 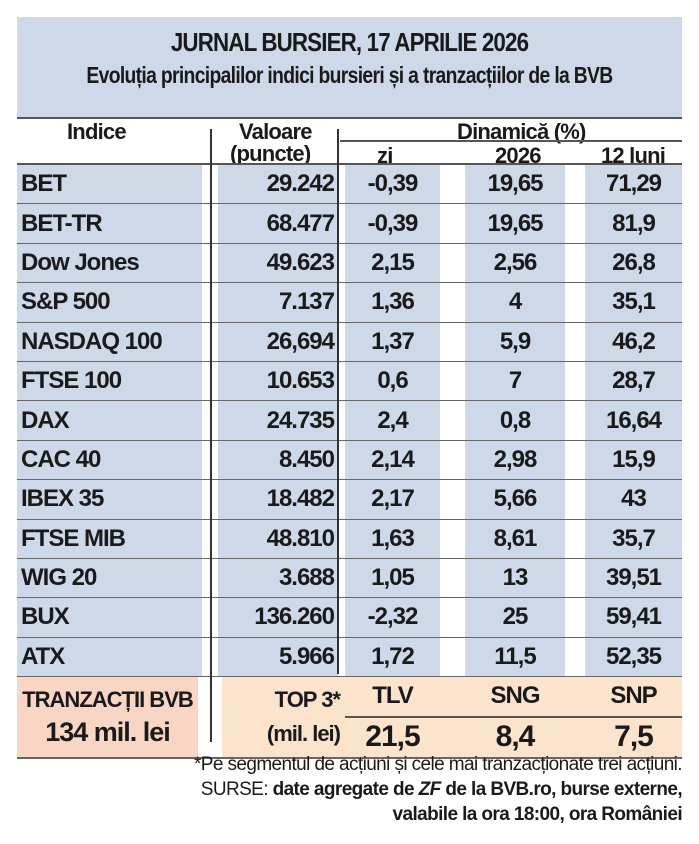 I want to click on change-12m: 59,41, so click(x=633, y=617).